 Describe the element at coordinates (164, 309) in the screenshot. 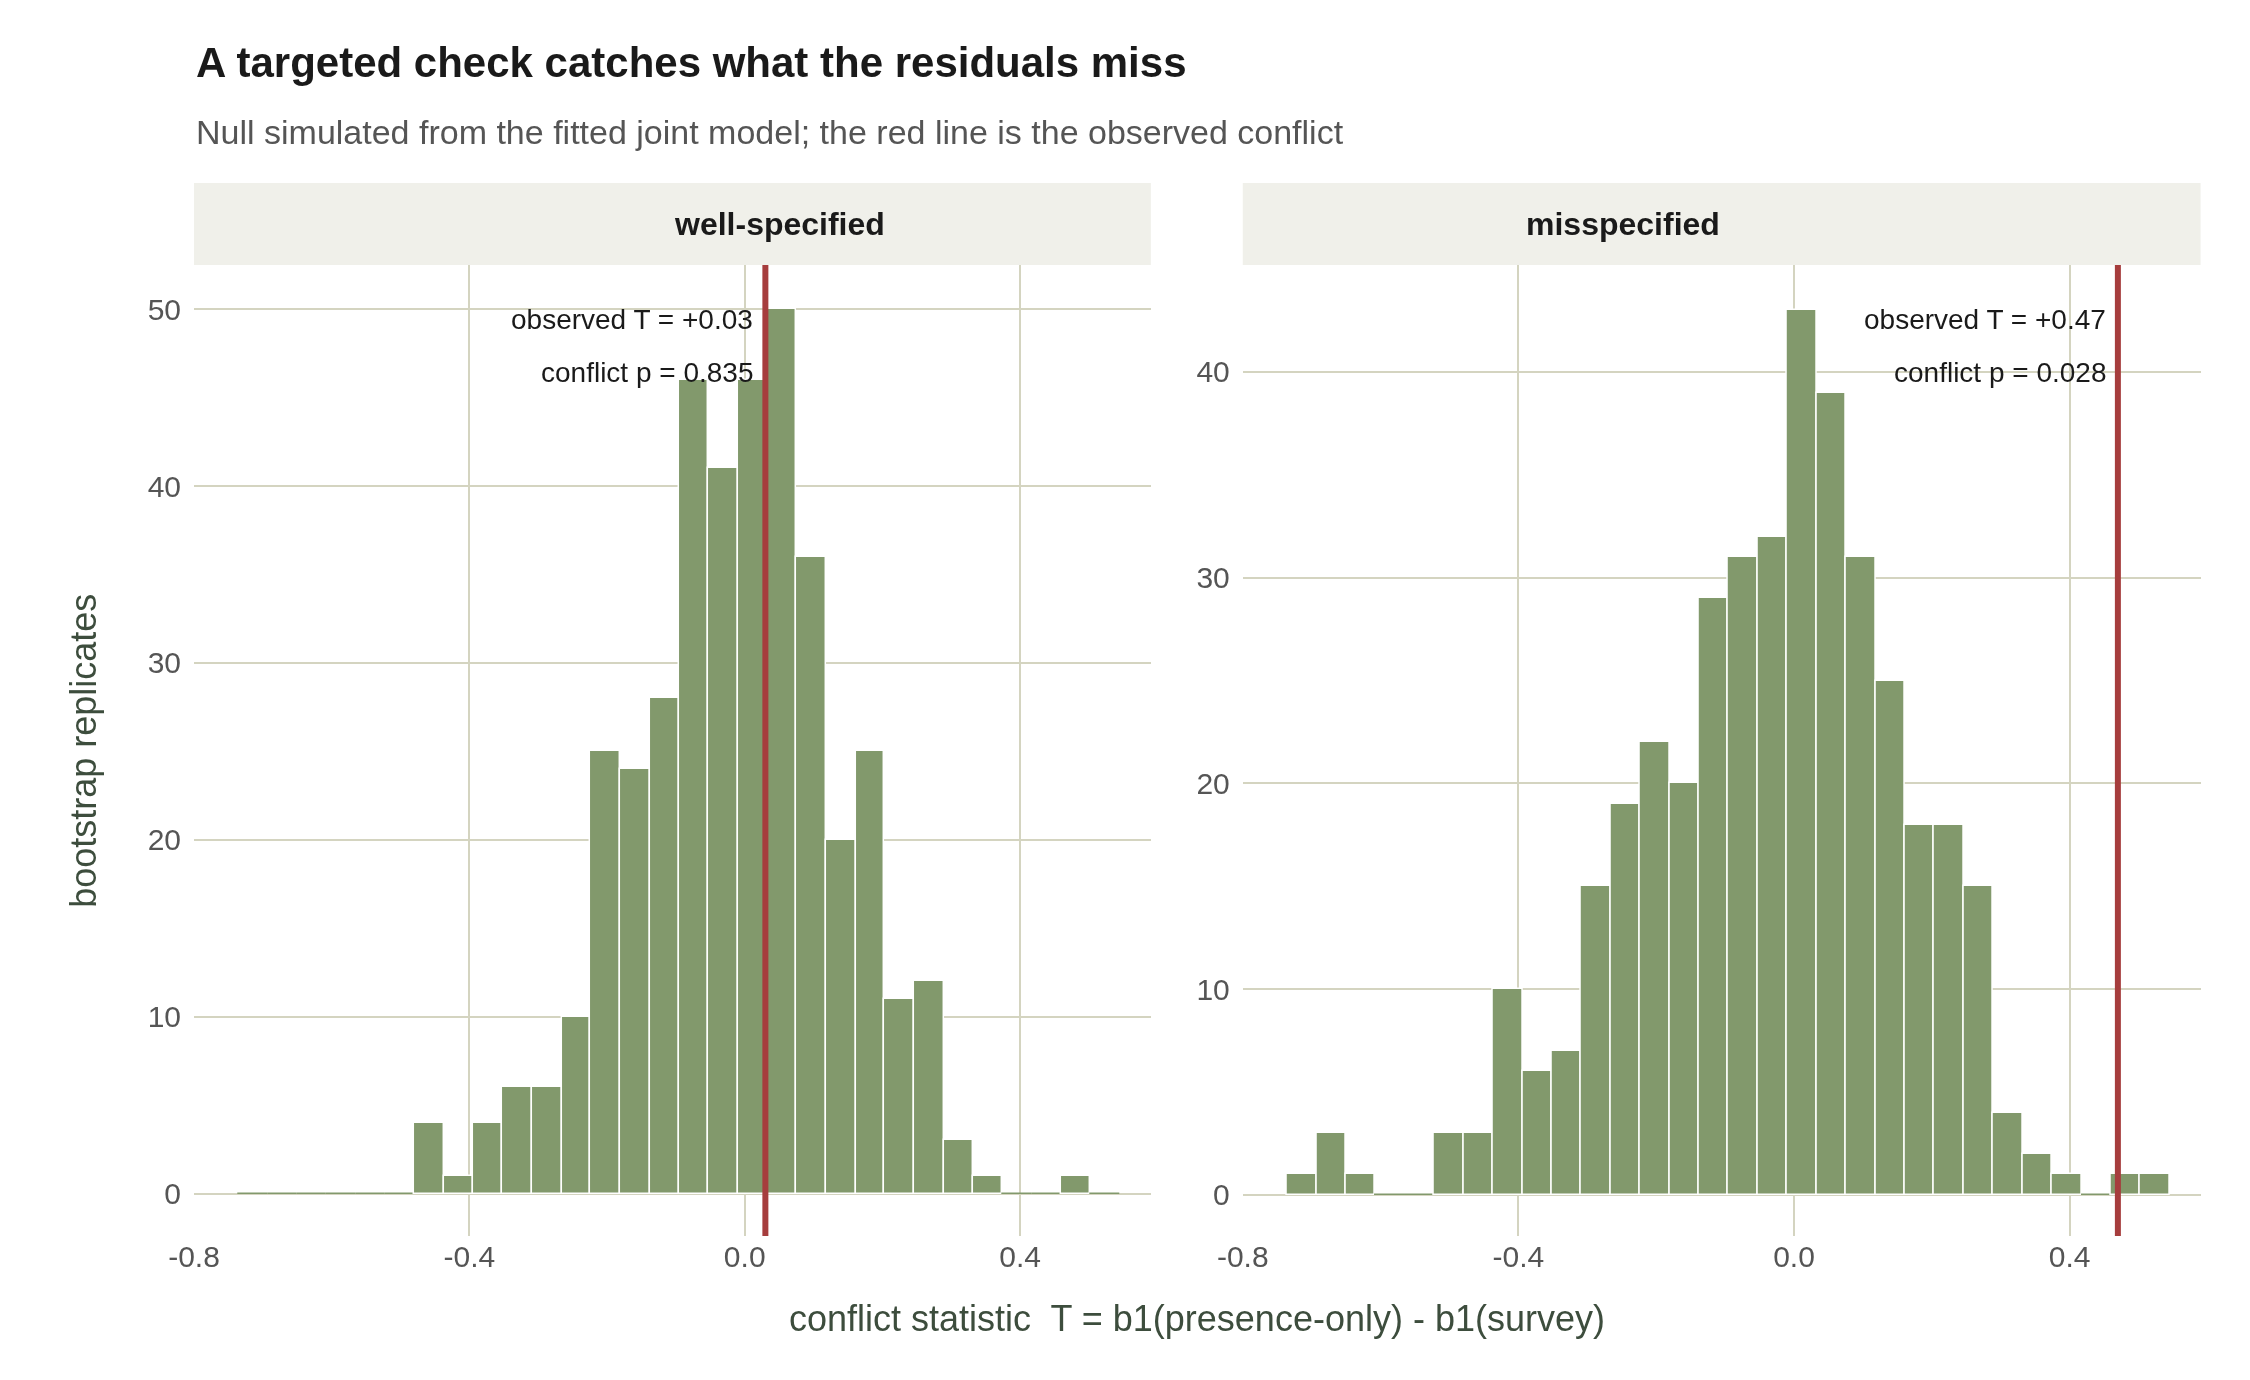

I see `y-tick-label: 50` at that location.